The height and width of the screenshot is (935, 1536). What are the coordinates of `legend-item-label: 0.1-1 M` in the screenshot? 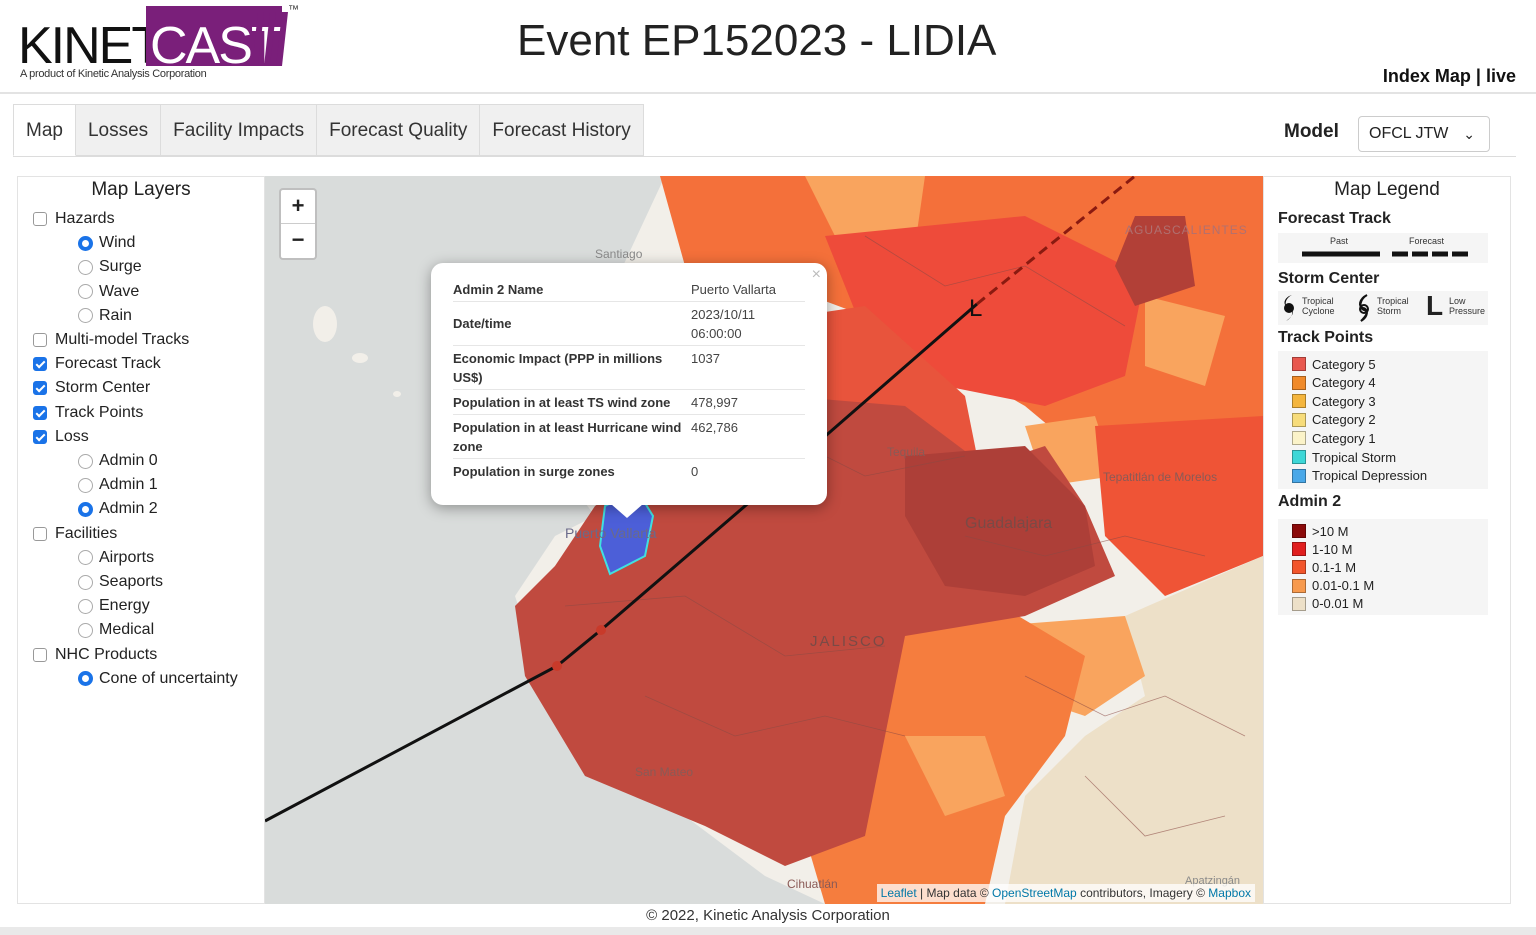 It's located at (1334, 567).